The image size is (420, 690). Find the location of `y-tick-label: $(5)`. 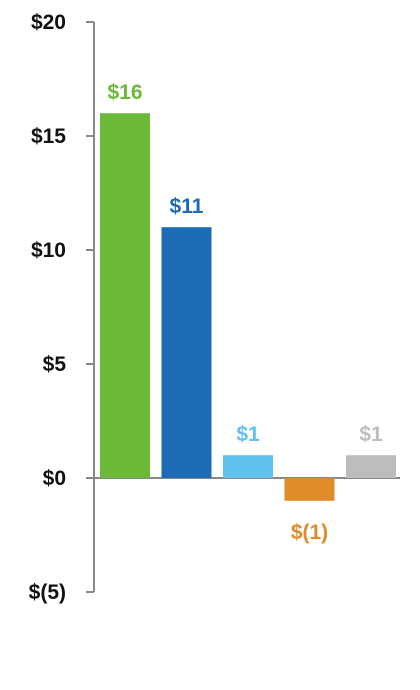

y-tick-label: $(5) is located at coordinates (47, 592).